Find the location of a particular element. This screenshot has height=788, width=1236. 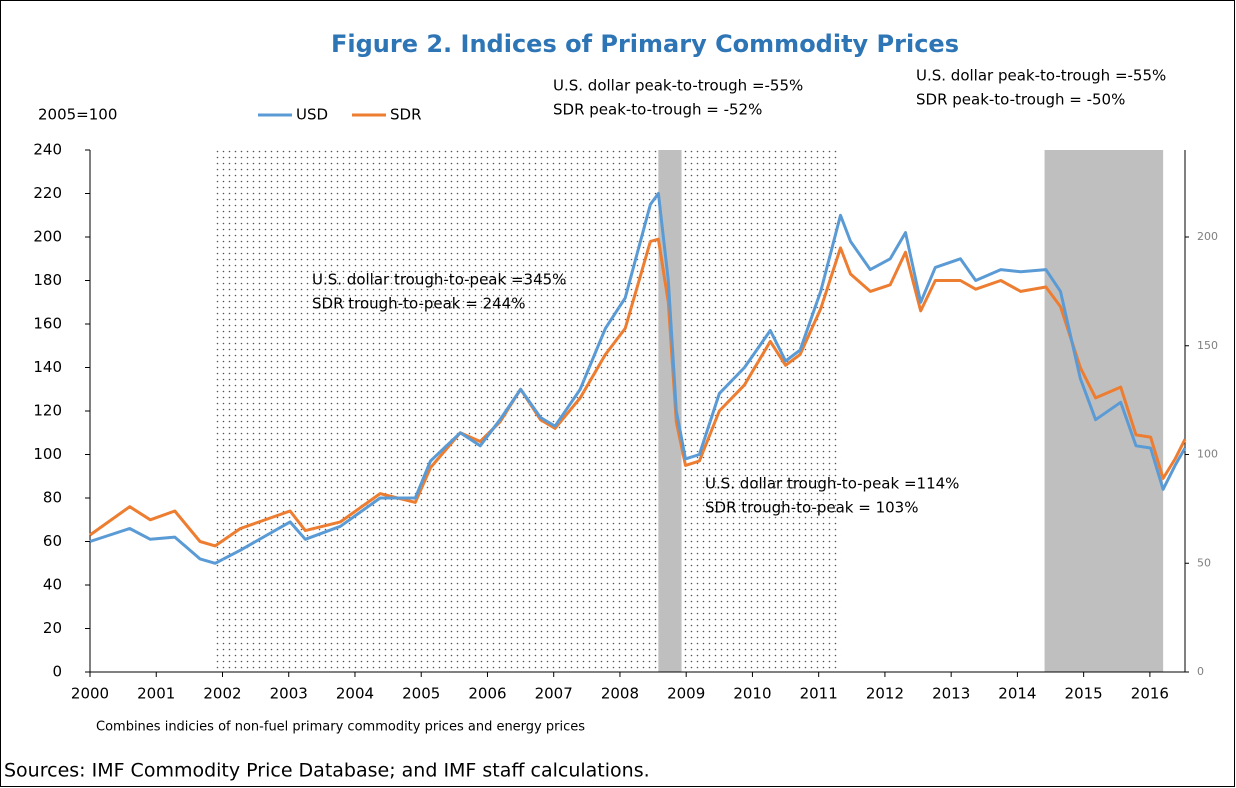

x-tick-label: 2005 is located at coordinates (421, 694).